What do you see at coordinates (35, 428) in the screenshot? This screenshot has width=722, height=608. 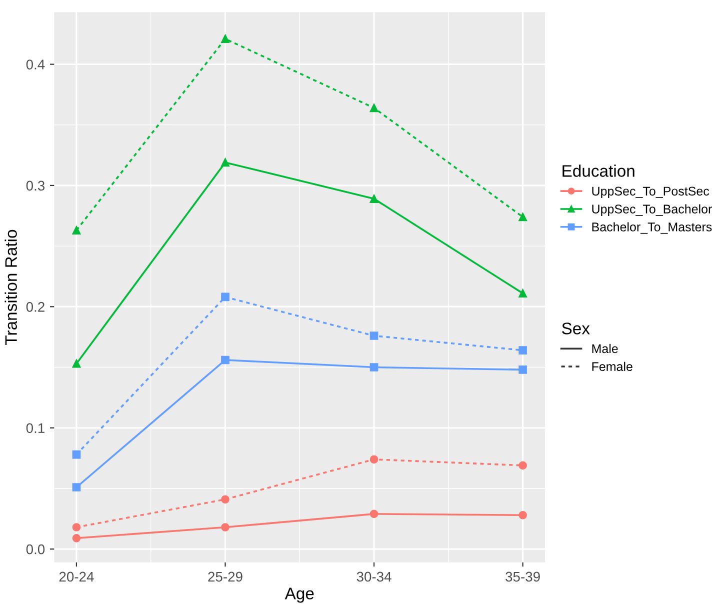 I see `y-tick-label: 0.1` at bounding box center [35, 428].